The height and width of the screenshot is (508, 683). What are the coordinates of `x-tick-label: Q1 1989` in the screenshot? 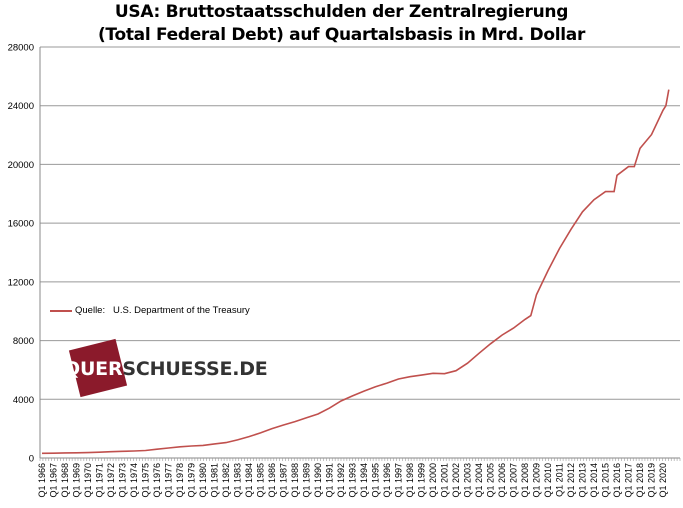 It's located at (307, 480).